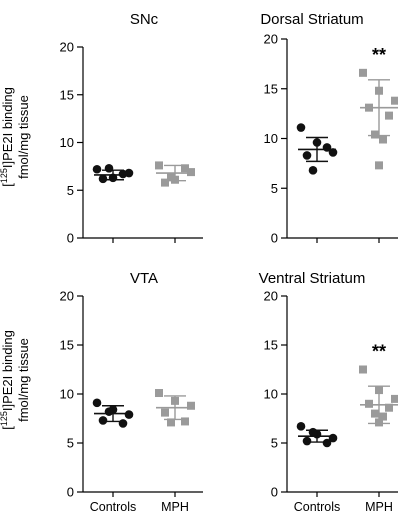 This screenshot has height=524, width=398. What do you see at coordinates (311, 19) in the screenshot?
I see `chart-title: Dorsal Striatum` at bounding box center [311, 19].